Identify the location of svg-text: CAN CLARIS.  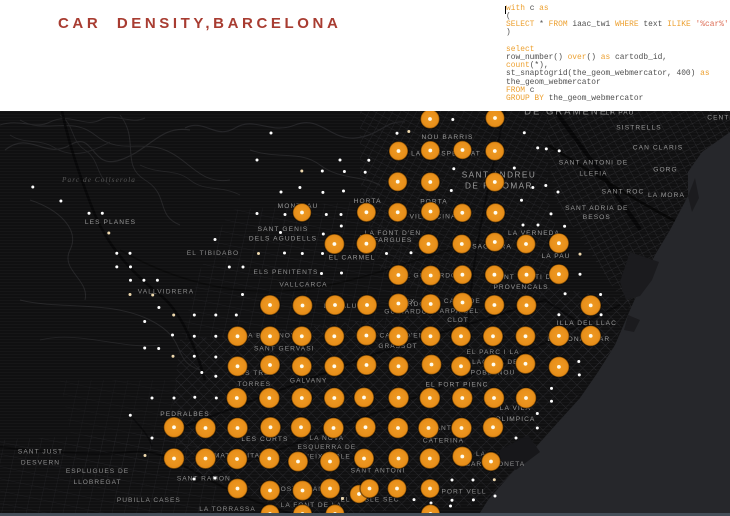
(658, 148).